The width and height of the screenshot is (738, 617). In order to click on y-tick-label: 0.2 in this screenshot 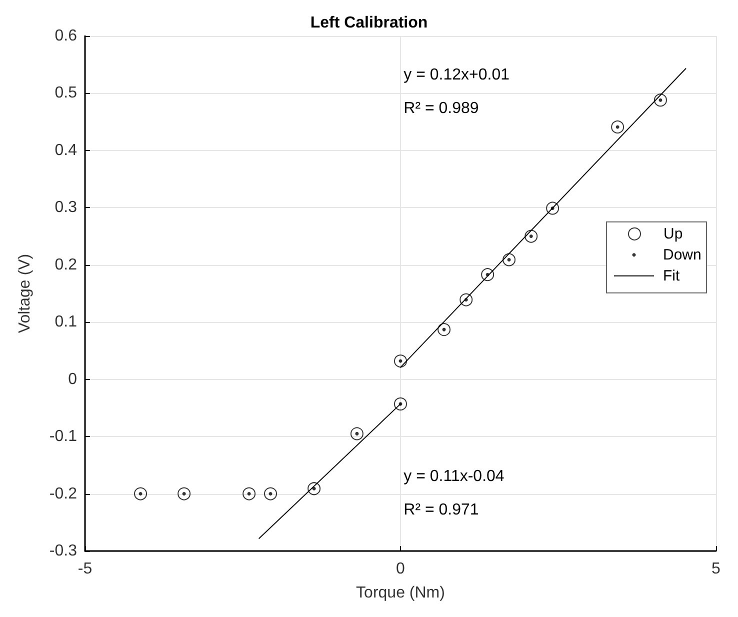, I will do `click(66, 265)`.